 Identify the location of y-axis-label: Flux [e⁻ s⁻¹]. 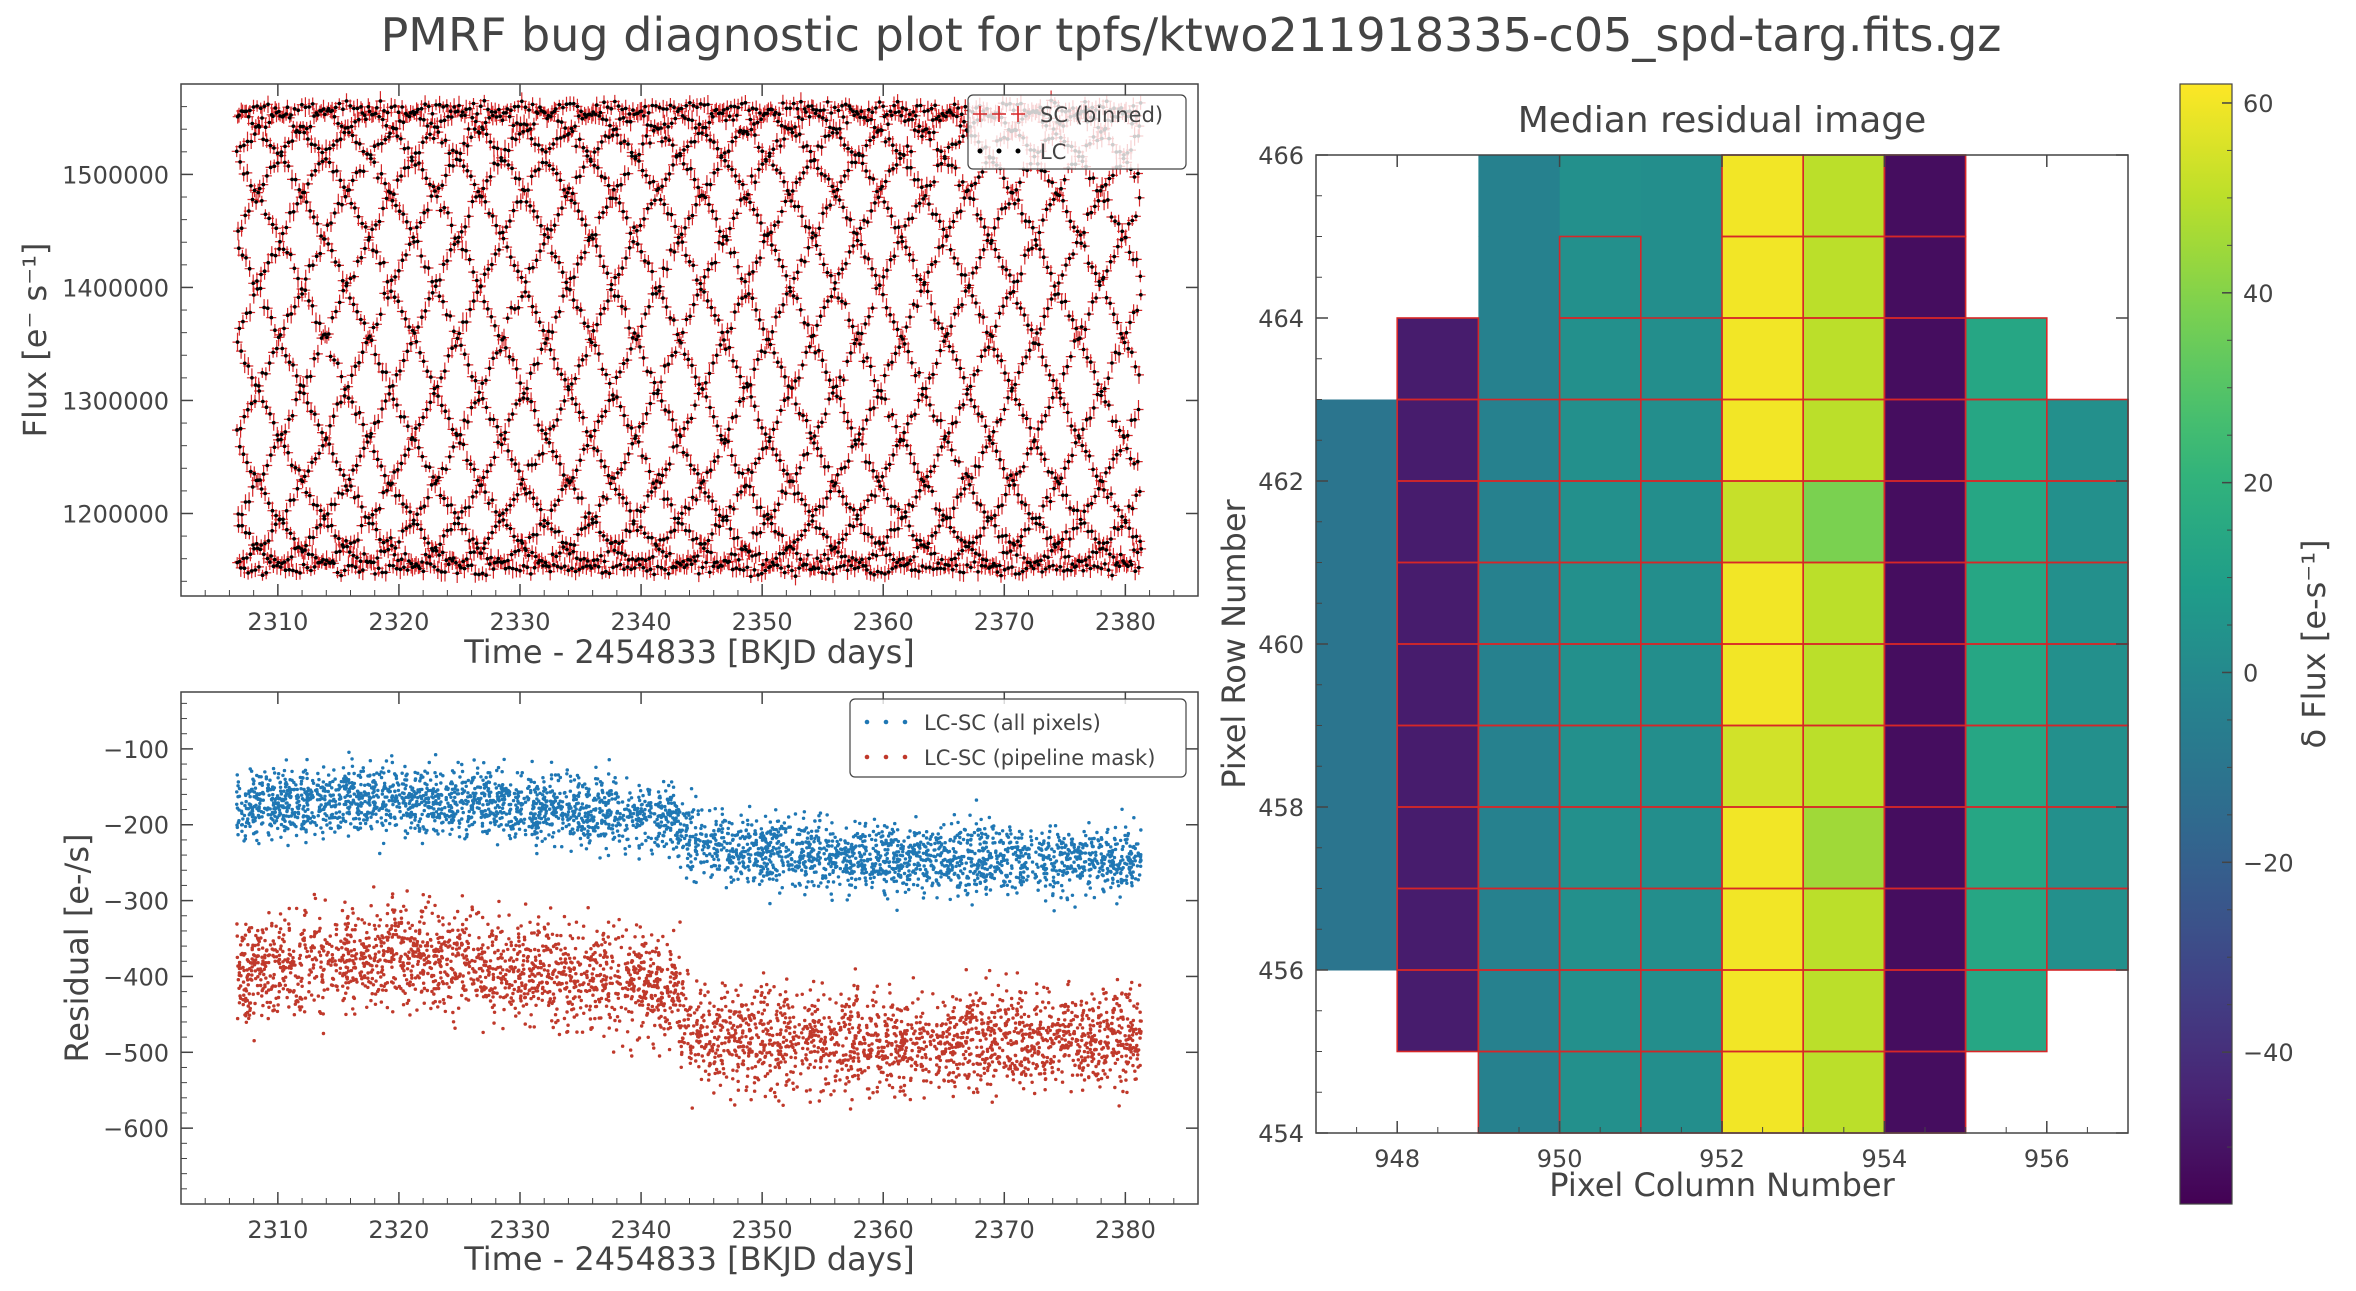
(35, 340).